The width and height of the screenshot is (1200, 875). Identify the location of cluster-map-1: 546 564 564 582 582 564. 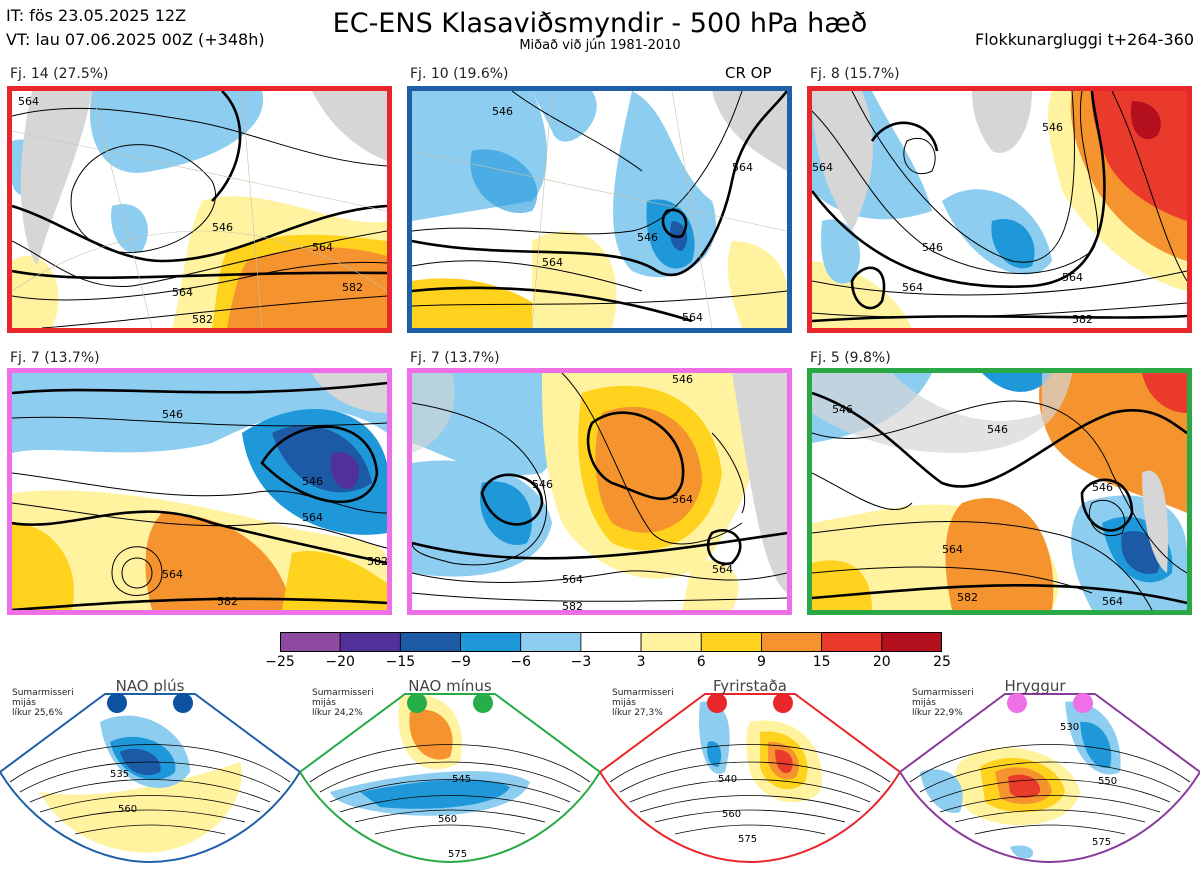
(199, 209).